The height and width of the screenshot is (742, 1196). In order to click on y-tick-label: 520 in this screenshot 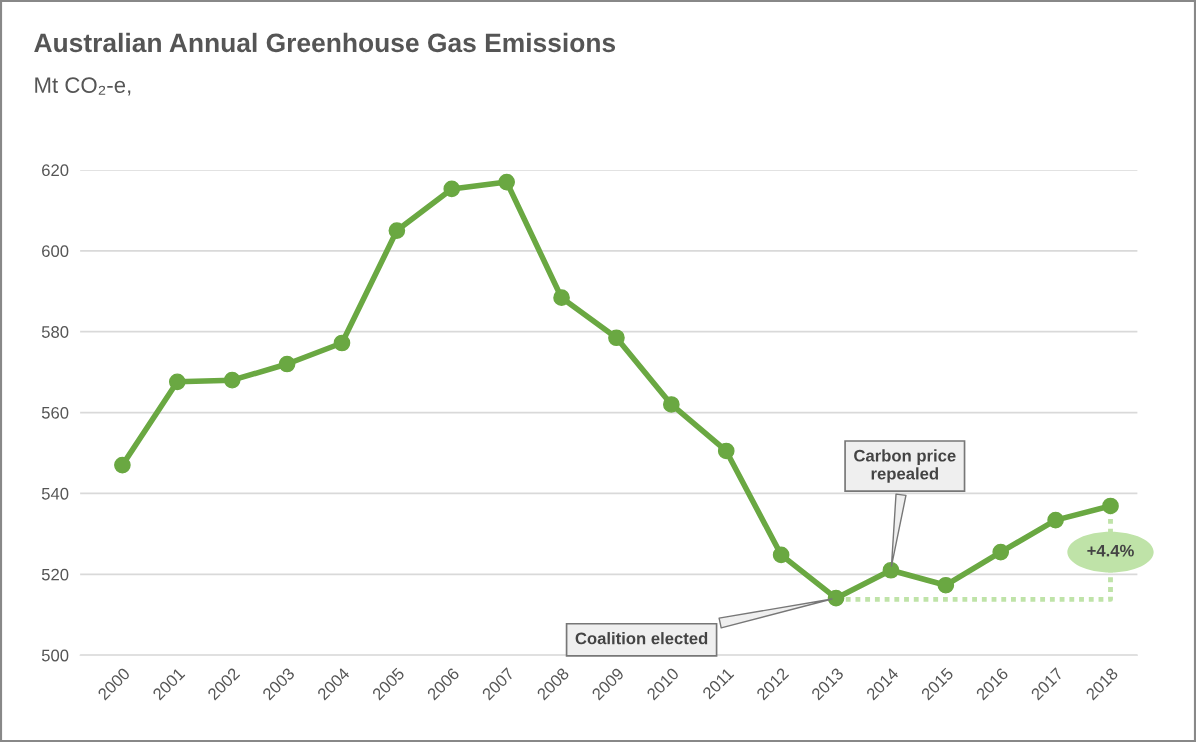, I will do `click(55, 574)`.